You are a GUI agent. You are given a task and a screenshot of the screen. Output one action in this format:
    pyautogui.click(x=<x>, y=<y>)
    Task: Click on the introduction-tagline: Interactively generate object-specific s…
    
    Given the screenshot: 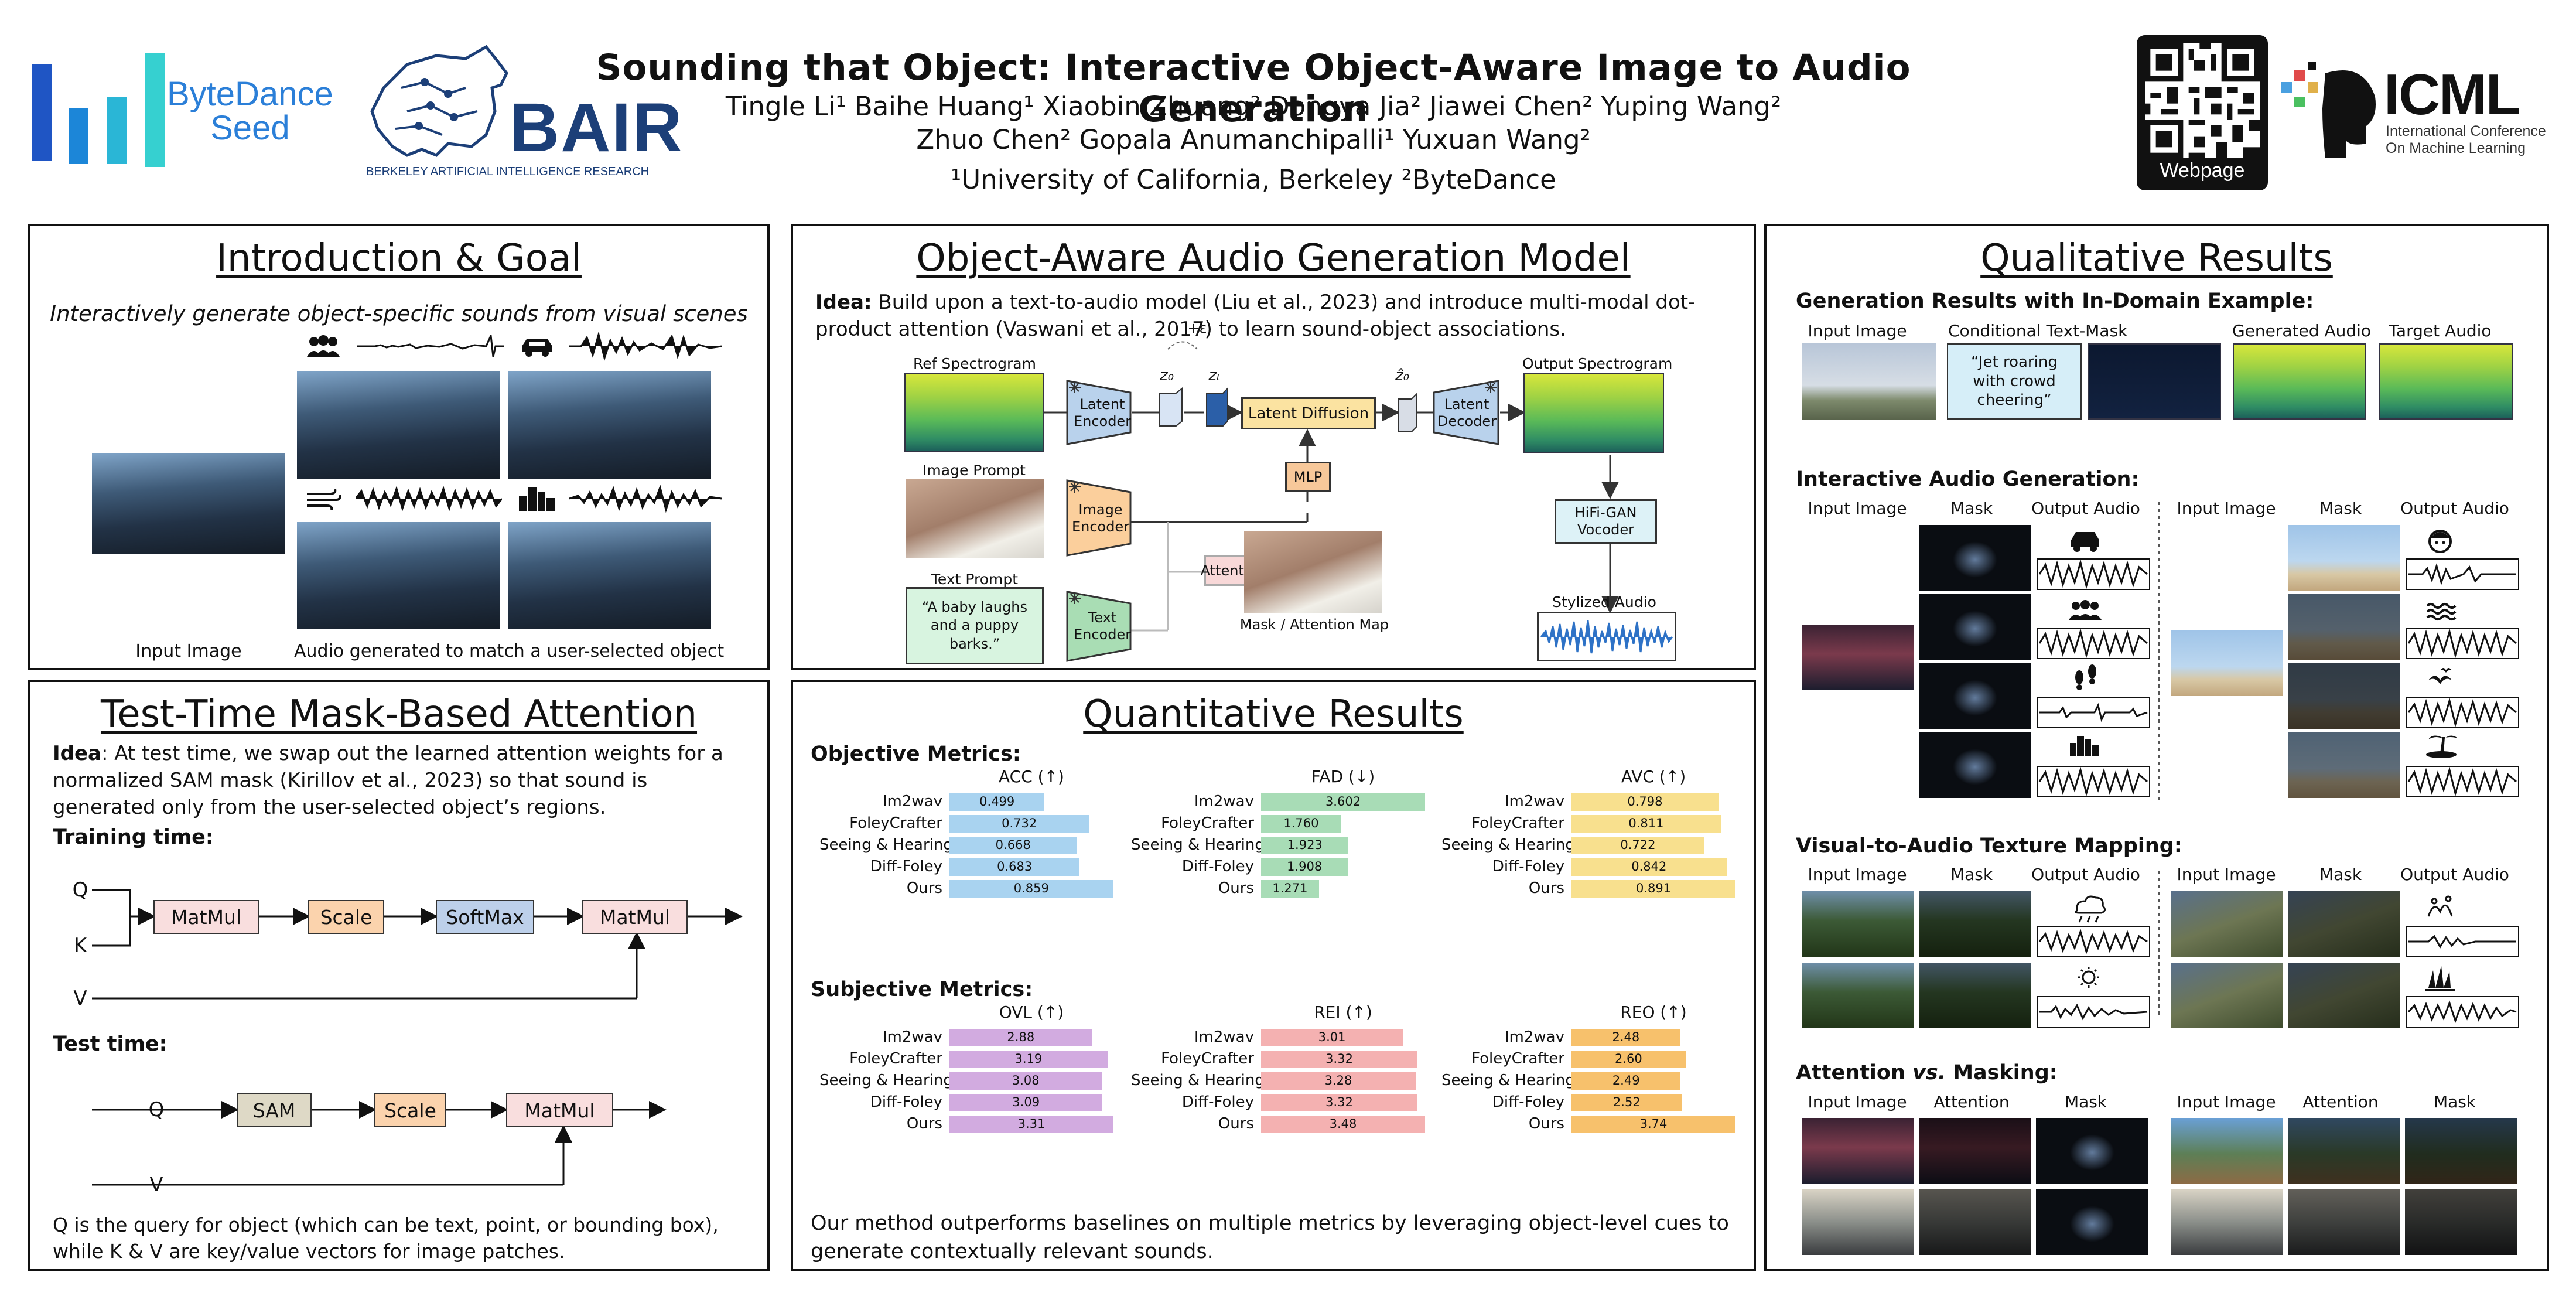 What is the action you would take?
    pyautogui.click(x=399, y=313)
    